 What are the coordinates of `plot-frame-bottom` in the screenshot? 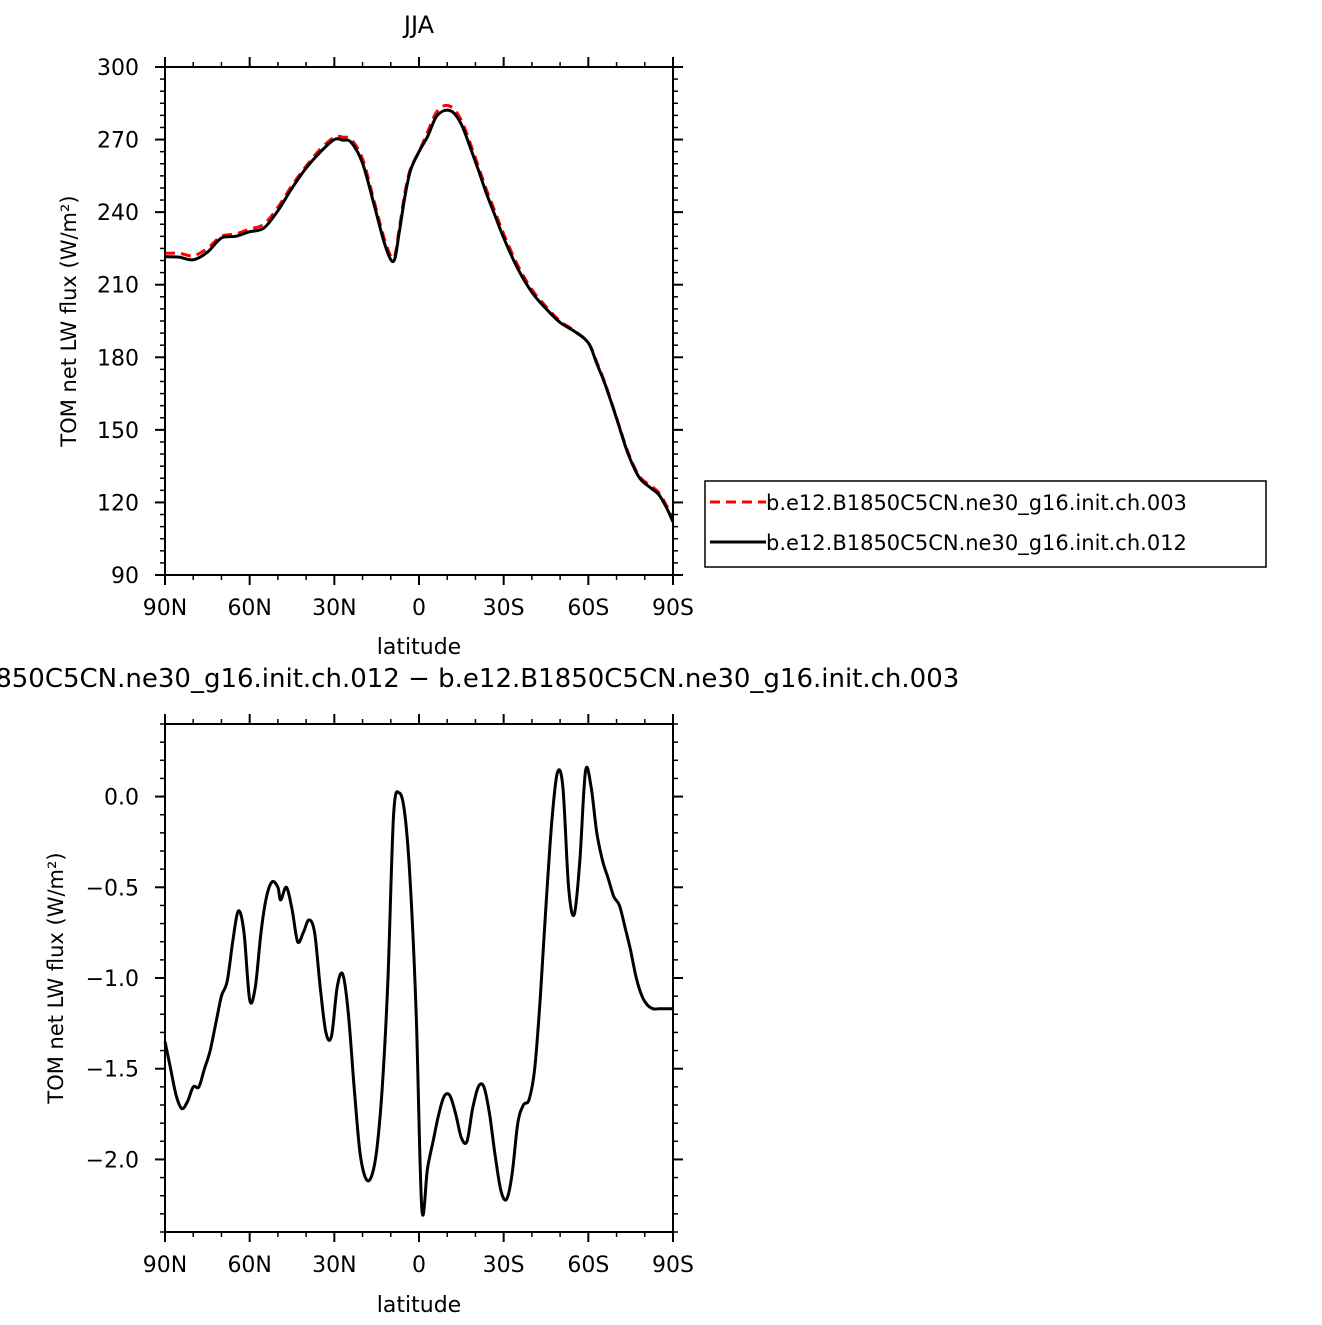 It's located at (419, 978).